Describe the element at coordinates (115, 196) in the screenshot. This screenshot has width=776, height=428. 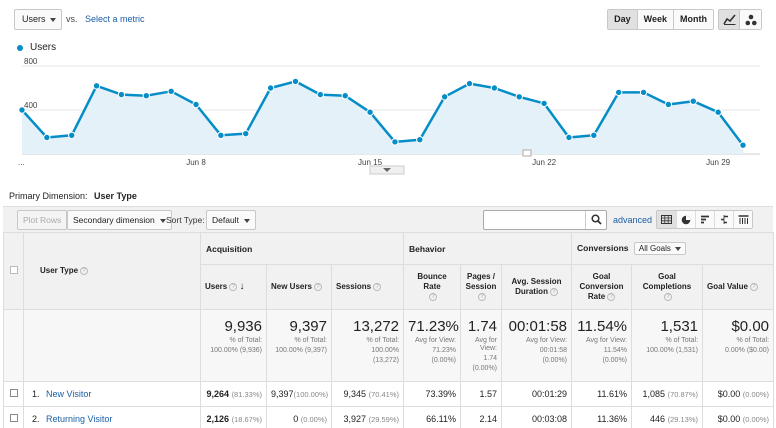
I see `primary-dimension-value: User Type` at that location.